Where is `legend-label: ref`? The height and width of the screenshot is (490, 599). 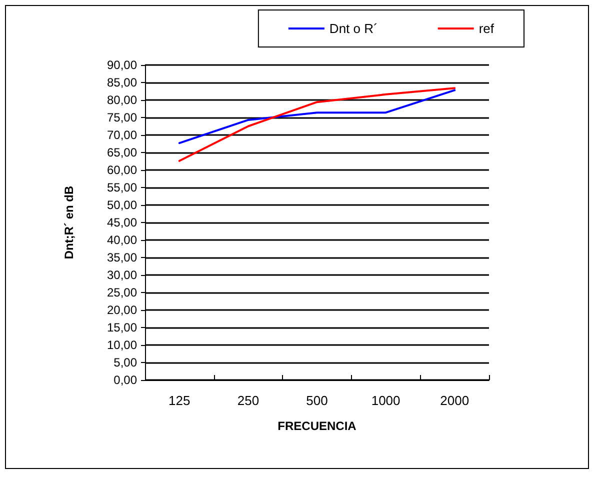
legend-label: ref is located at coordinates (486, 28).